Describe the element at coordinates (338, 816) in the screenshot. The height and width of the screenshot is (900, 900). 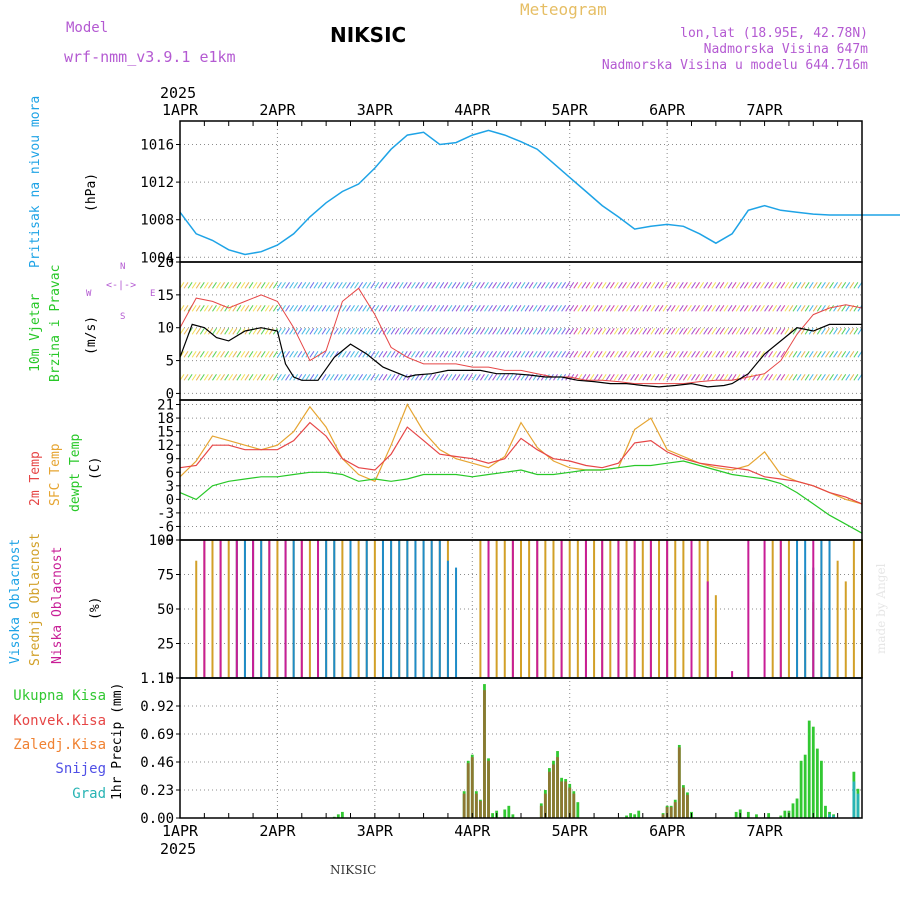
I see `precip-bar-total` at that location.